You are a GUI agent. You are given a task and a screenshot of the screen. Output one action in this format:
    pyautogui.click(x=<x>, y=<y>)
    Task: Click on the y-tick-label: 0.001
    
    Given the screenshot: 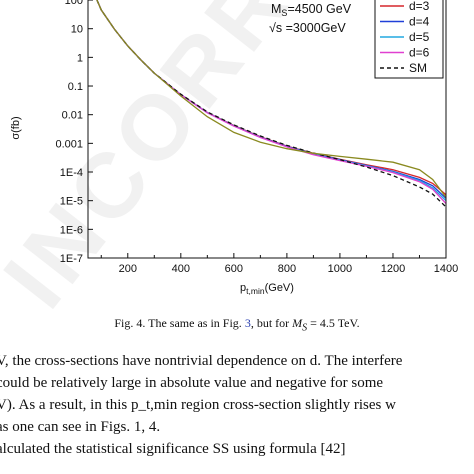 What is the action you would take?
    pyautogui.click(x=69, y=144)
    